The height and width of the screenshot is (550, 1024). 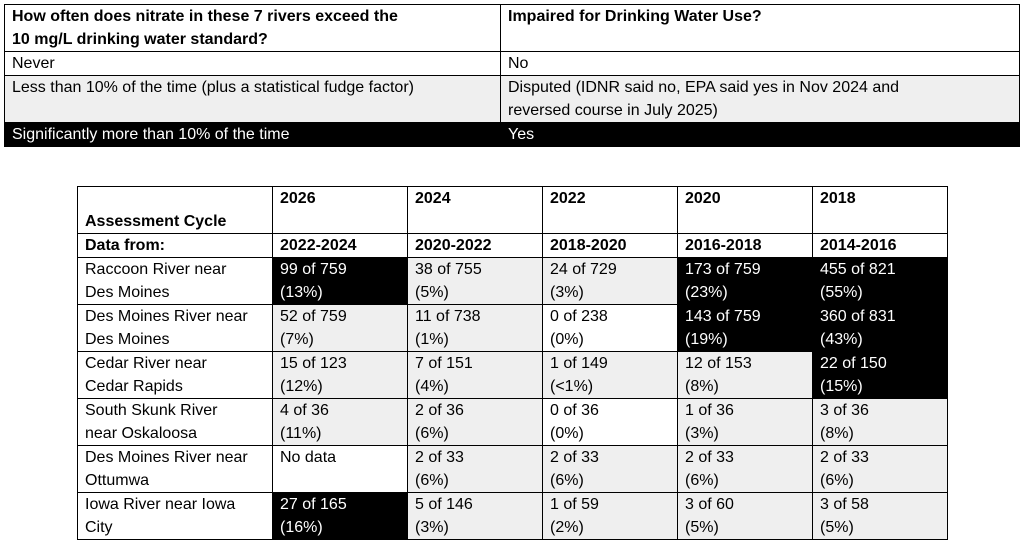 What do you see at coordinates (841, 339) in the screenshot?
I see `exceedance-percent: (43%)` at bounding box center [841, 339].